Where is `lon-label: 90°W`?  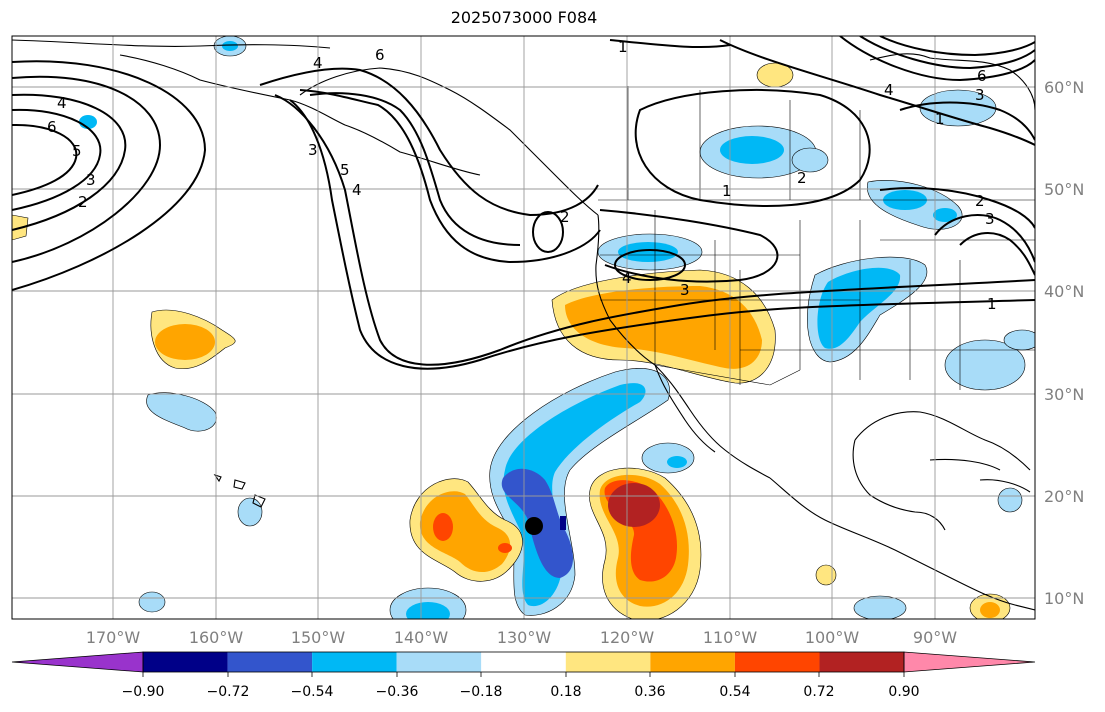 lon-label: 90°W is located at coordinates (935, 637).